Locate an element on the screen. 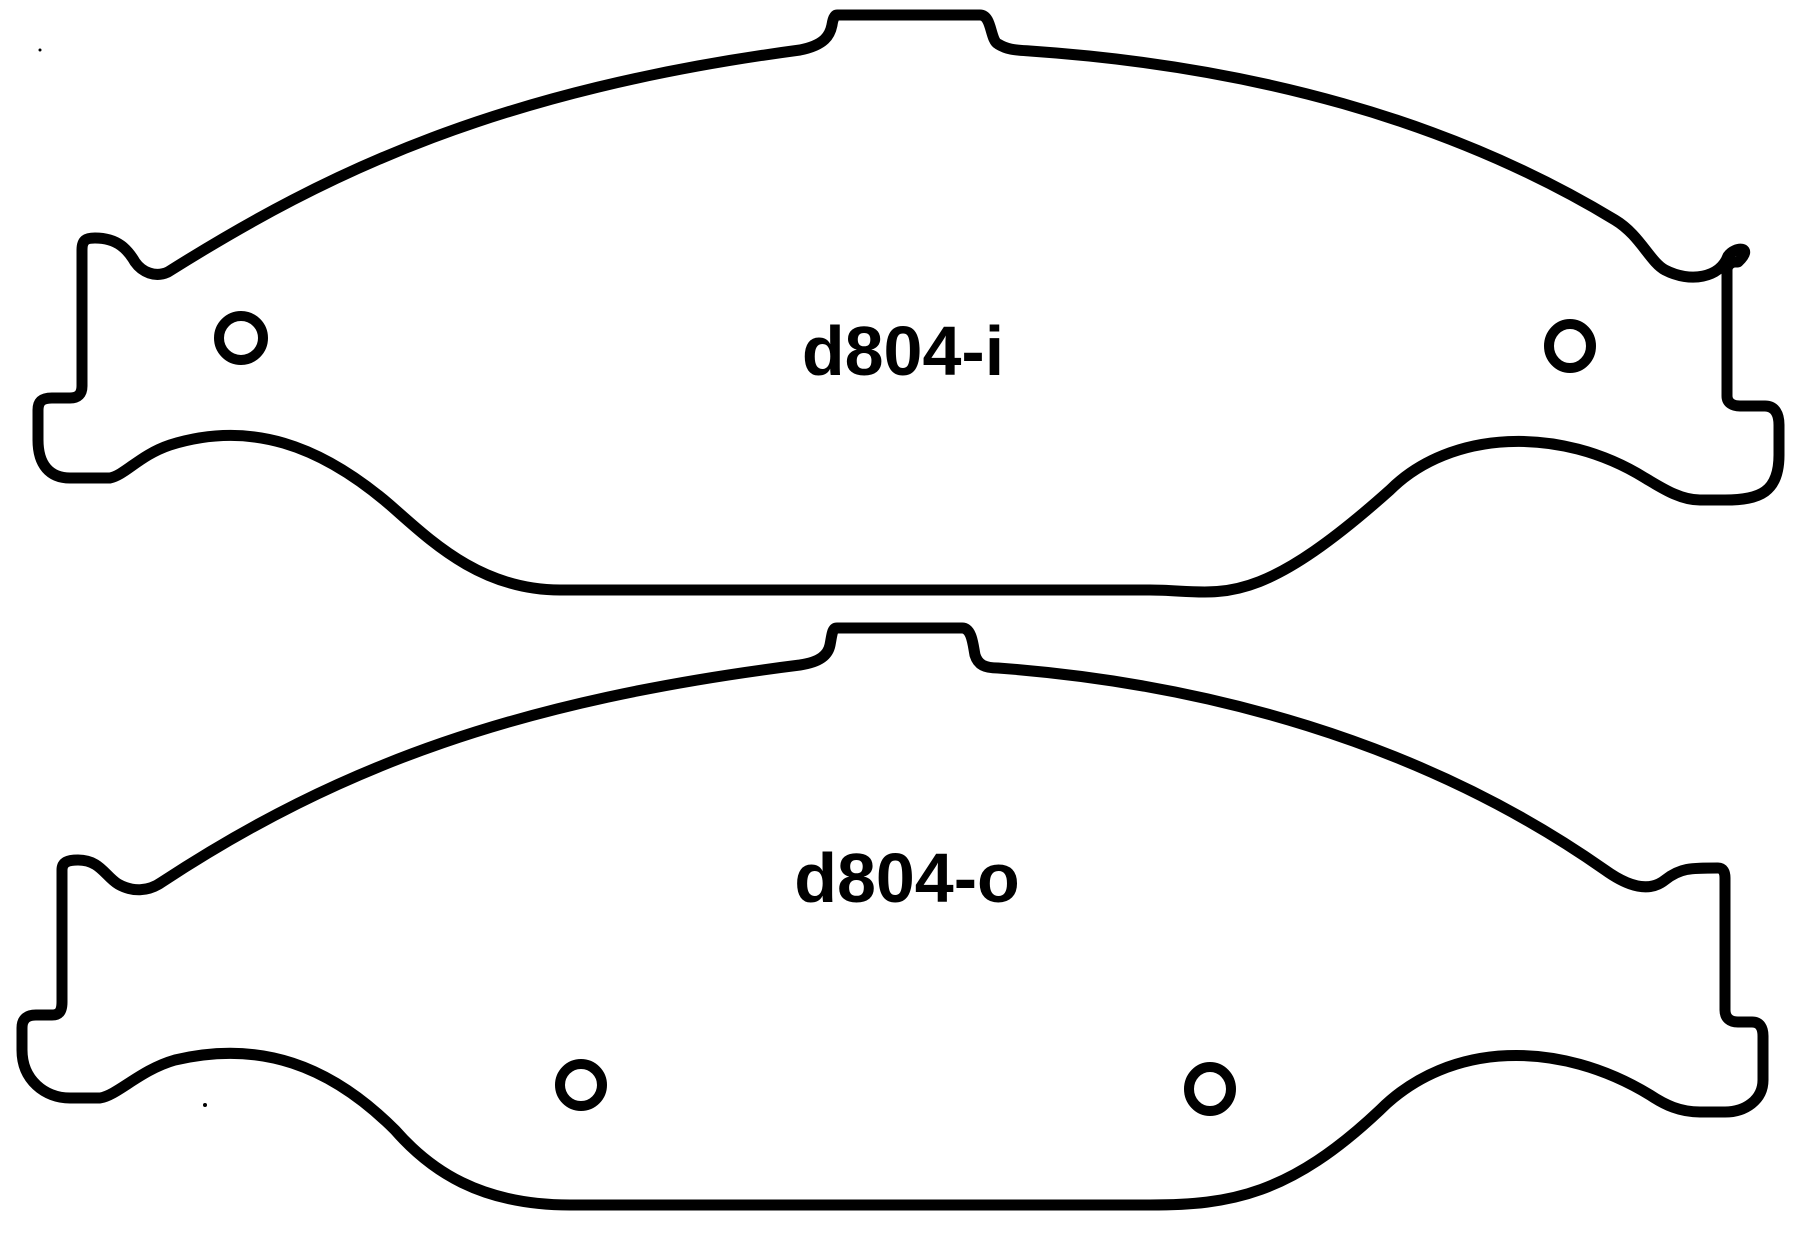 The width and height of the screenshot is (1800, 1244). pad-outer-mounting-hole-right is located at coordinates (1210, 1089).